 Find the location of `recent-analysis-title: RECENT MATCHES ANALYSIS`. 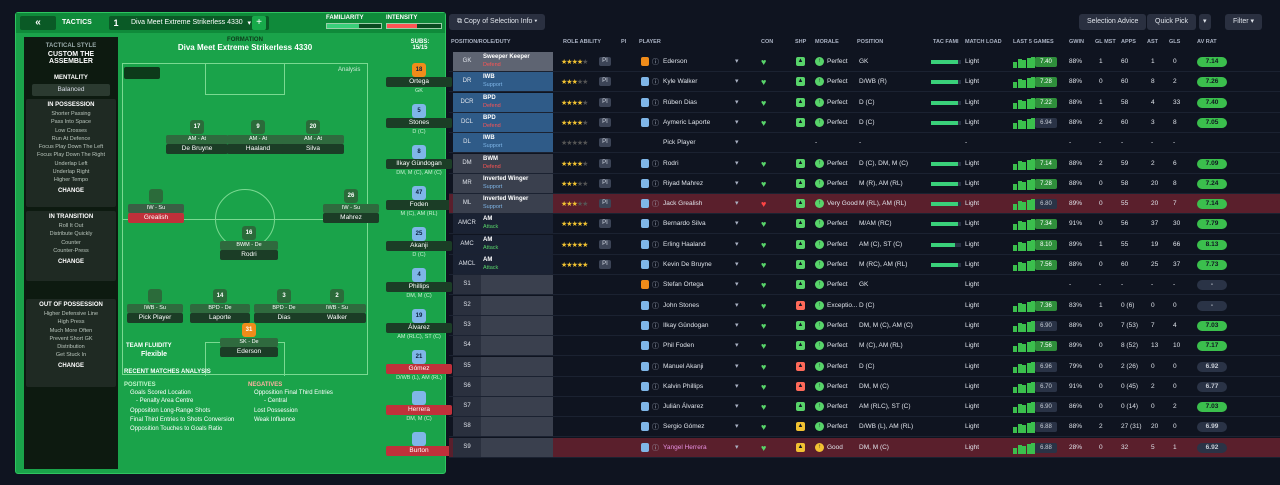

recent-analysis-title: RECENT MATCHES ANALYSIS is located at coordinates (167, 372).